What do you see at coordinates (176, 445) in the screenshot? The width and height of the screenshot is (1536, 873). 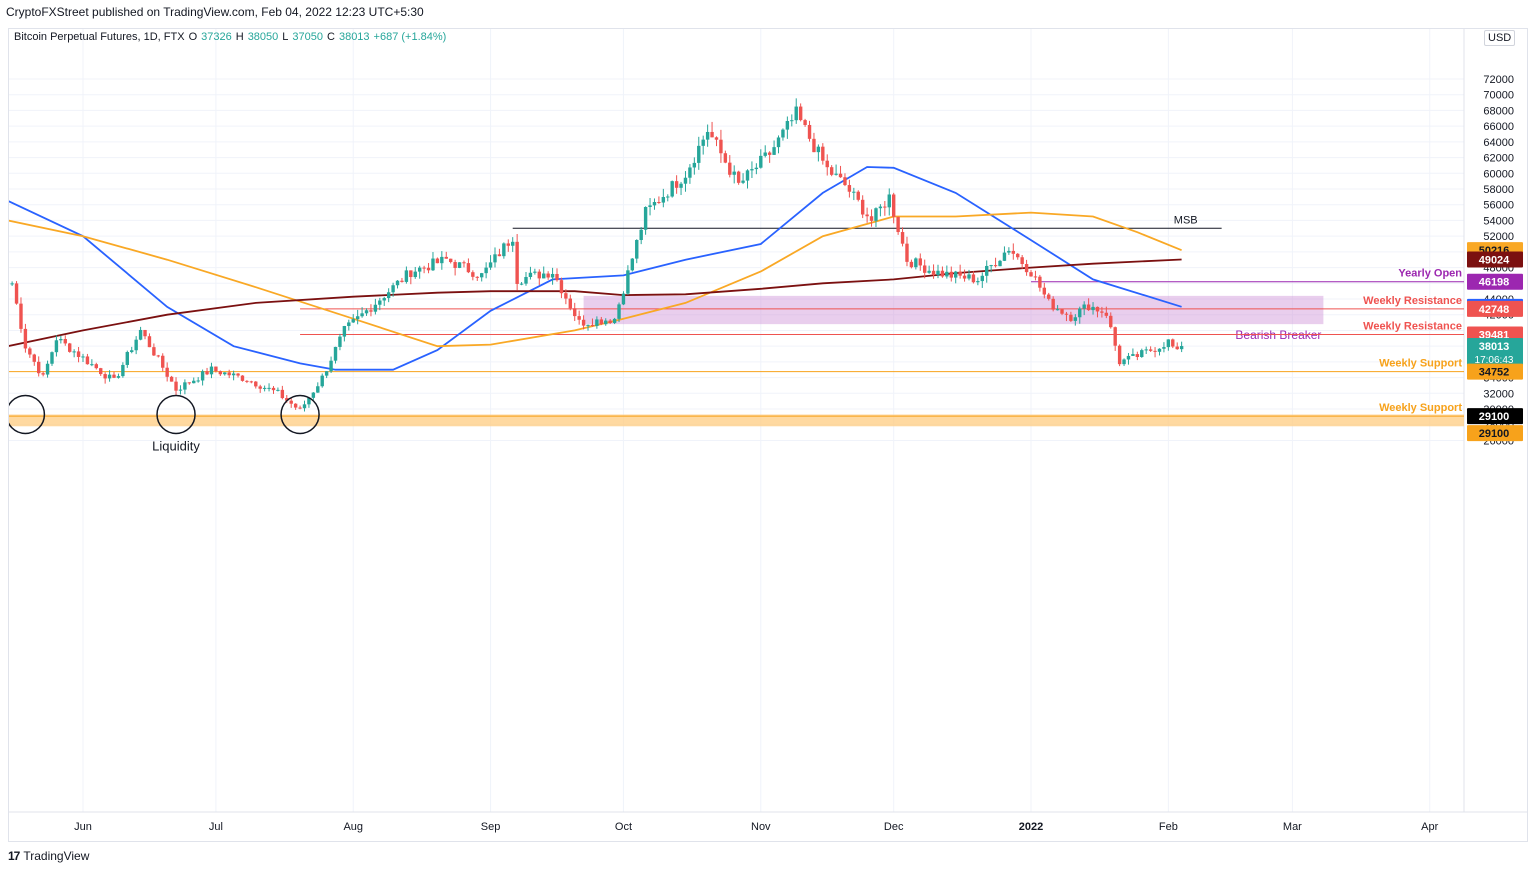 I see `liquidity-label: Liquidity` at bounding box center [176, 445].